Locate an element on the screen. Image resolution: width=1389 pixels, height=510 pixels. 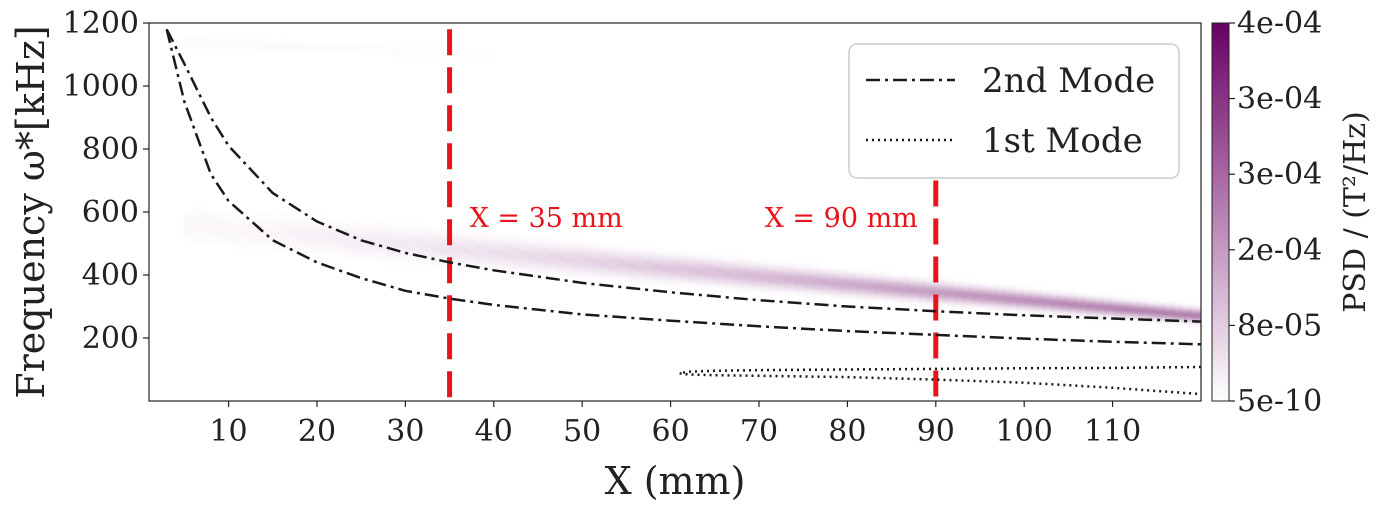
x-tick-label: 20 is located at coordinates (317, 431).